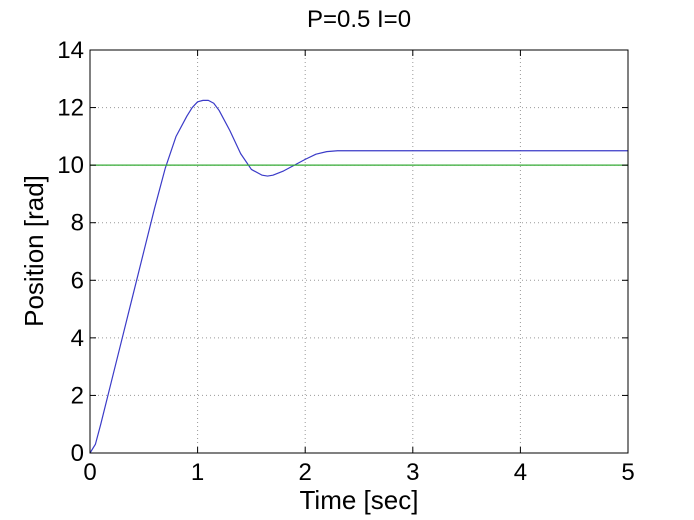  I want to click on y-tick-labels: 0 2 4 6 8 10 12 14, so click(70, 252).